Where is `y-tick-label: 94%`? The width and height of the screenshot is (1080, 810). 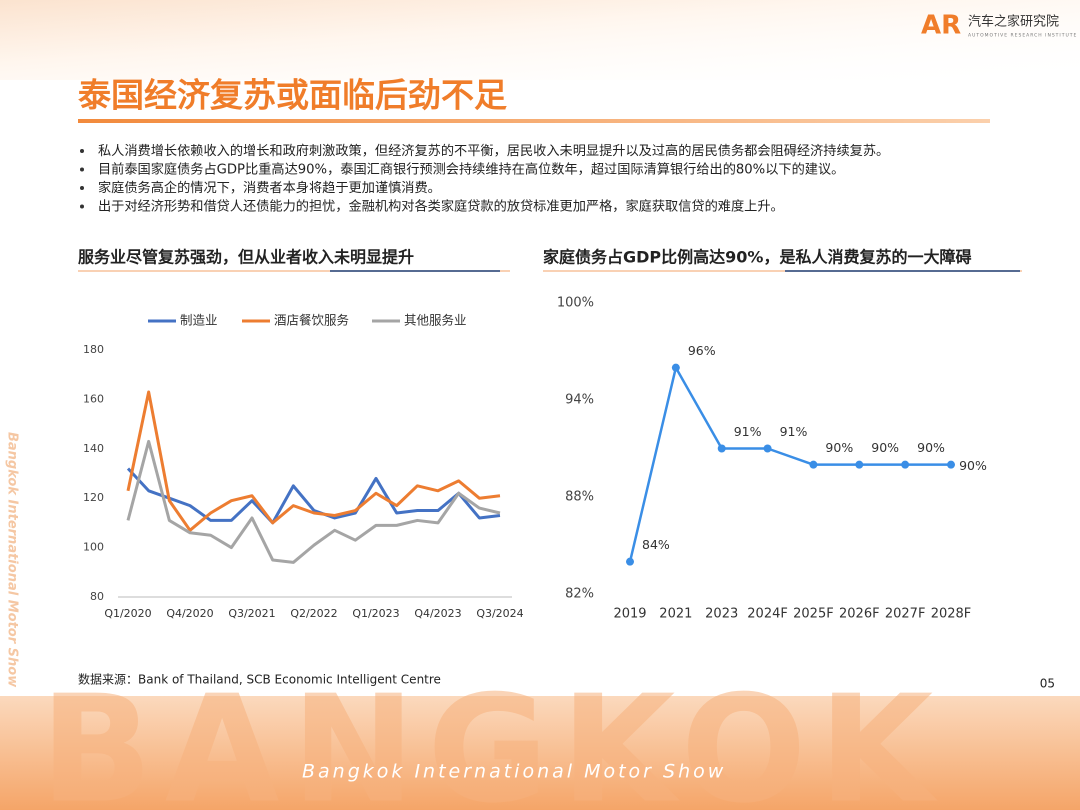
y-tick-label: 94% is located at coordinates (579, 400).